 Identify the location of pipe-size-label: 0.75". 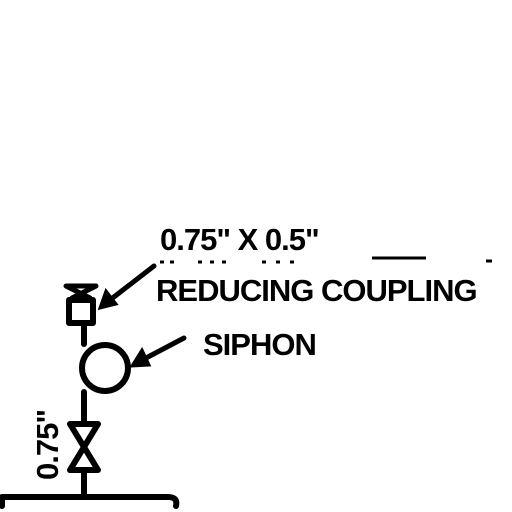
(47, 445).